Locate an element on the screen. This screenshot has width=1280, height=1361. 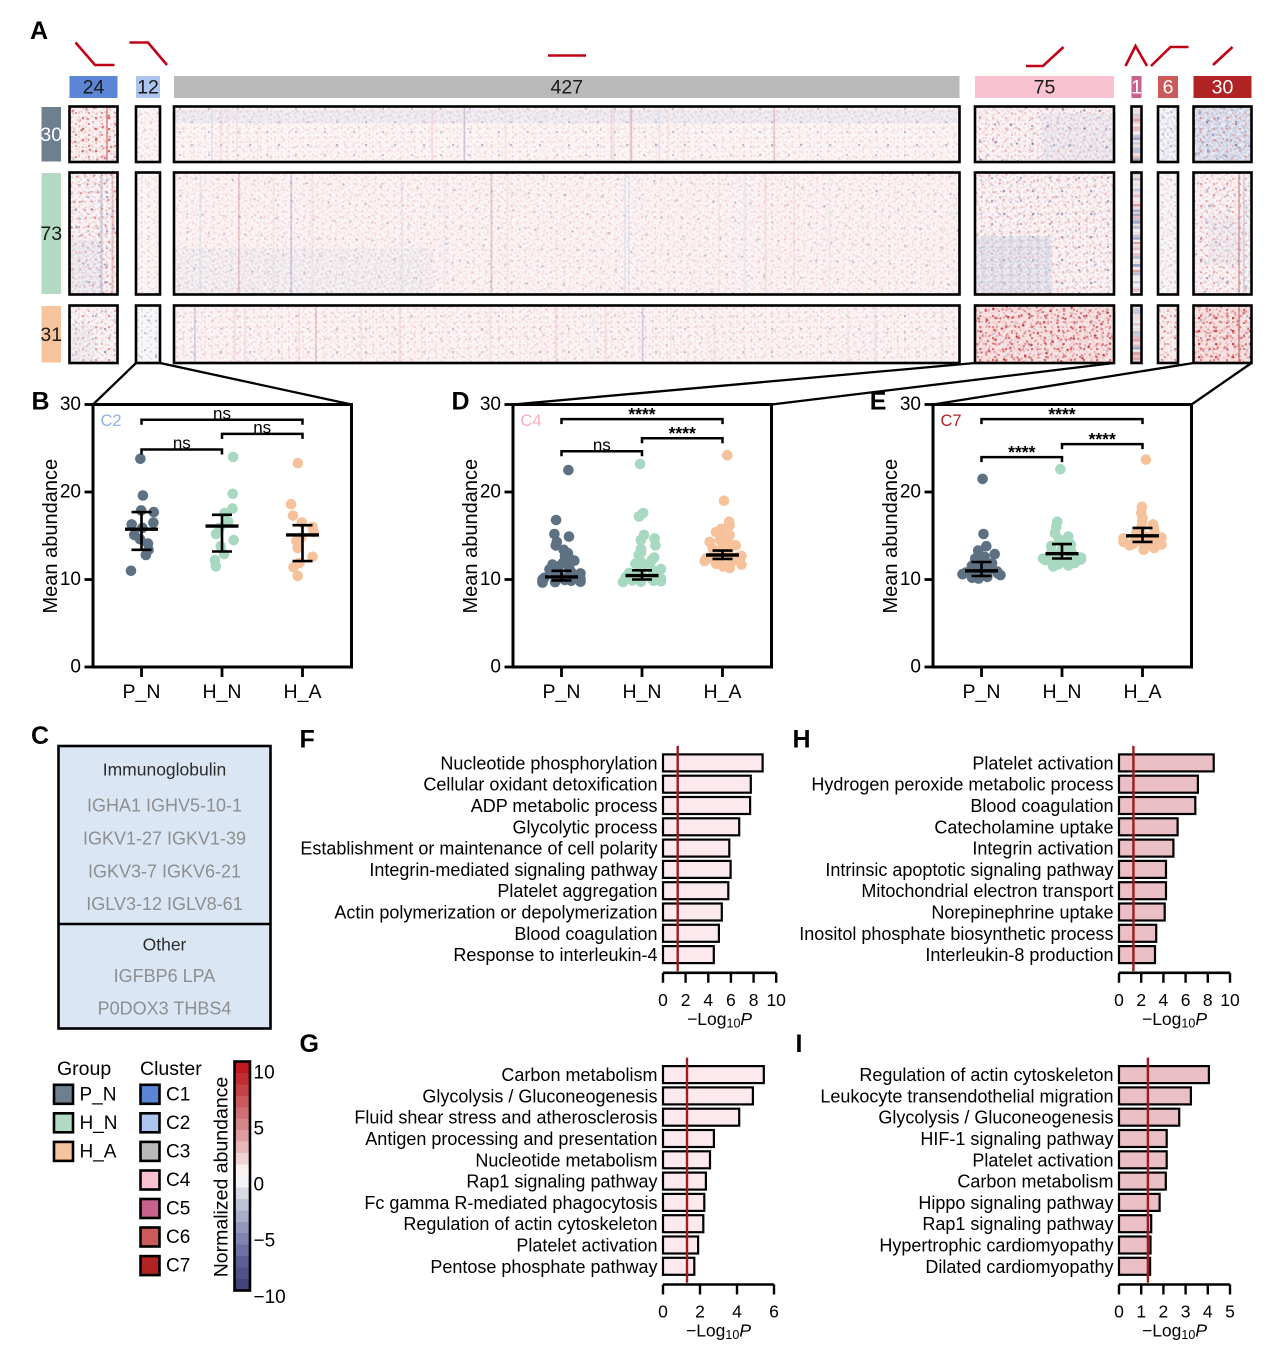
svg-text: A is located at coordinates (39, 31).